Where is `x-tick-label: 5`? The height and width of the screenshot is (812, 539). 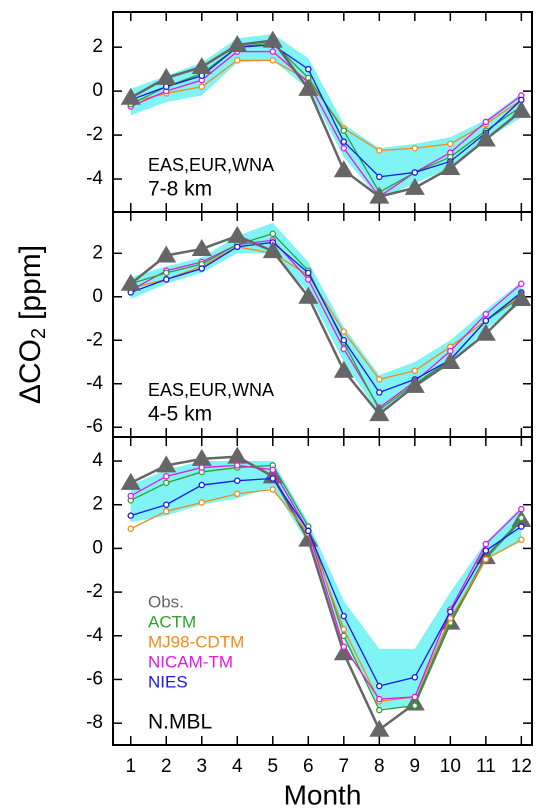
x-tick-label: 5 is located at coordinates (272, 766).